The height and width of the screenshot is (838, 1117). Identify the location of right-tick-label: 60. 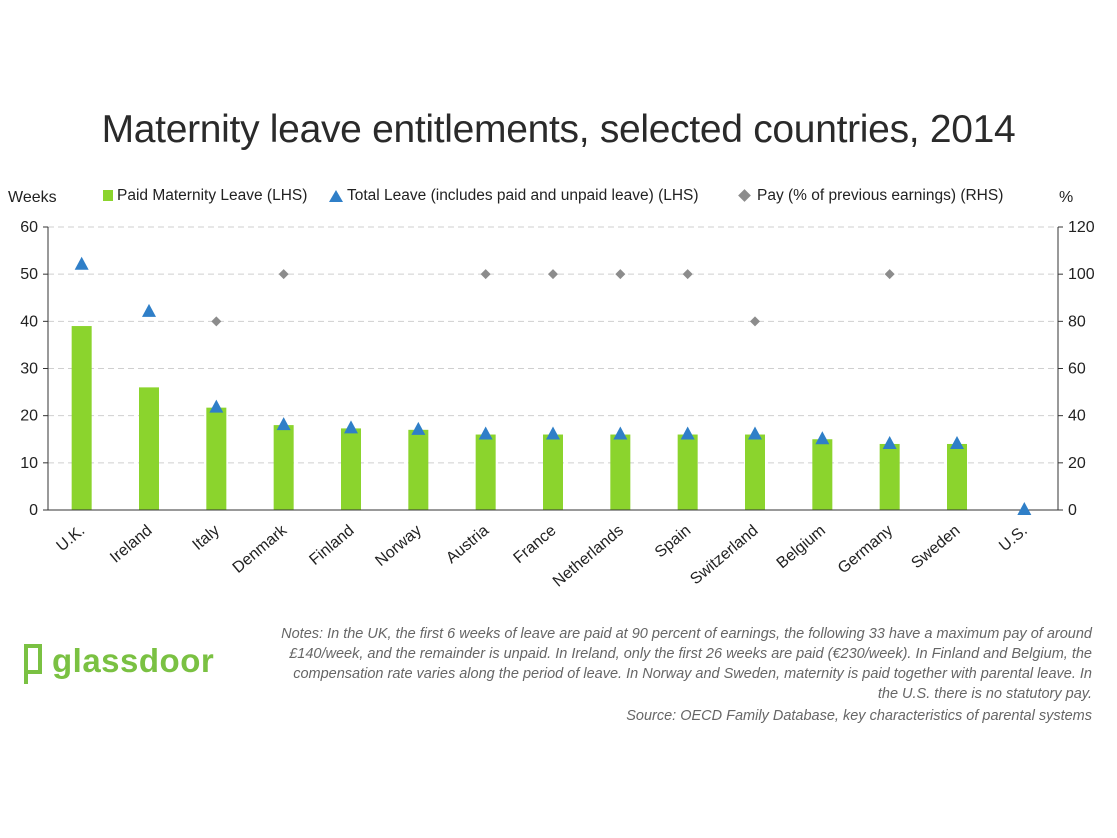
(1077, 369).